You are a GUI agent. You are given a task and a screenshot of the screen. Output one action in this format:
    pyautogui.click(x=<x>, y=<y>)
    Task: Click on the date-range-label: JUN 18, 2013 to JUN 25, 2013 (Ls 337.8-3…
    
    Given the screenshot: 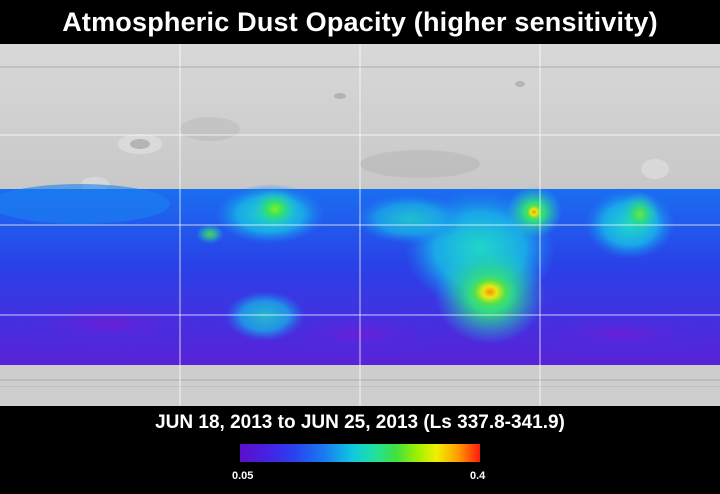 What is the action you would take?
    pyautogui.click(x=360, y=422)
    